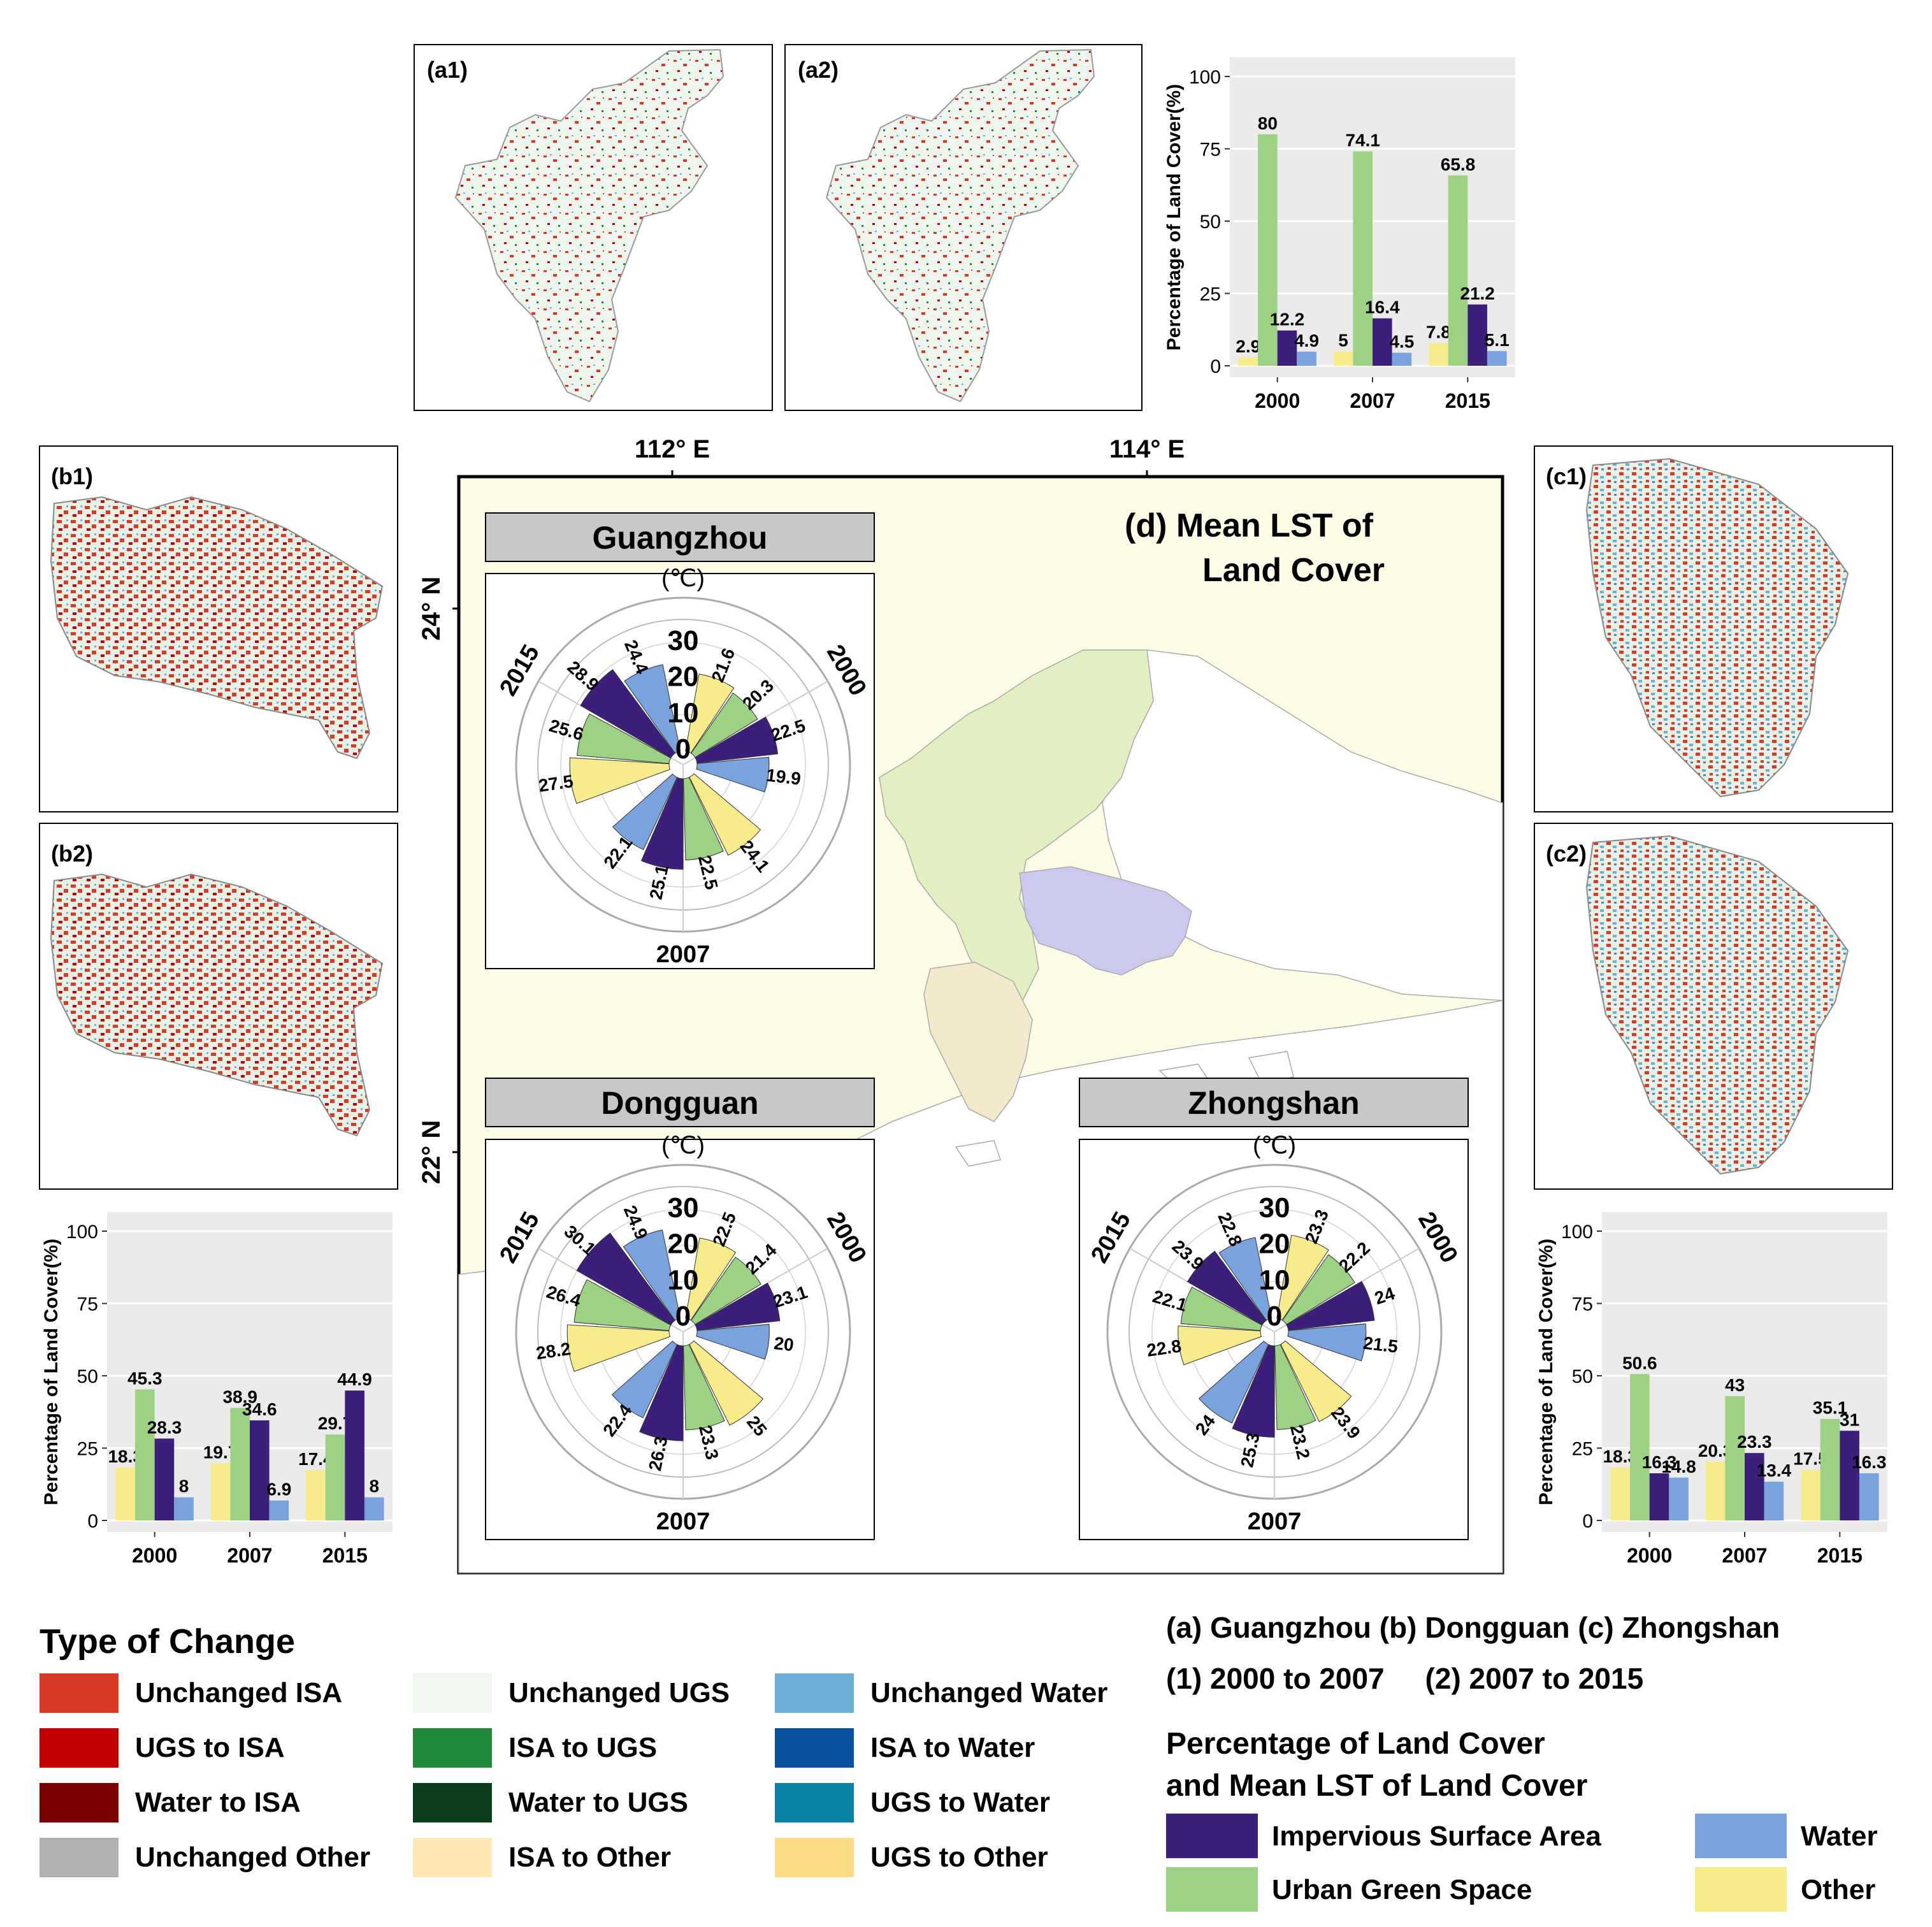 This screenshot has width=1932, height=1927. What do you see at coordinates (978, 1042) in the screenshot?
I see `main-map-zhongshan-region` at bounding box center [978, 1042].